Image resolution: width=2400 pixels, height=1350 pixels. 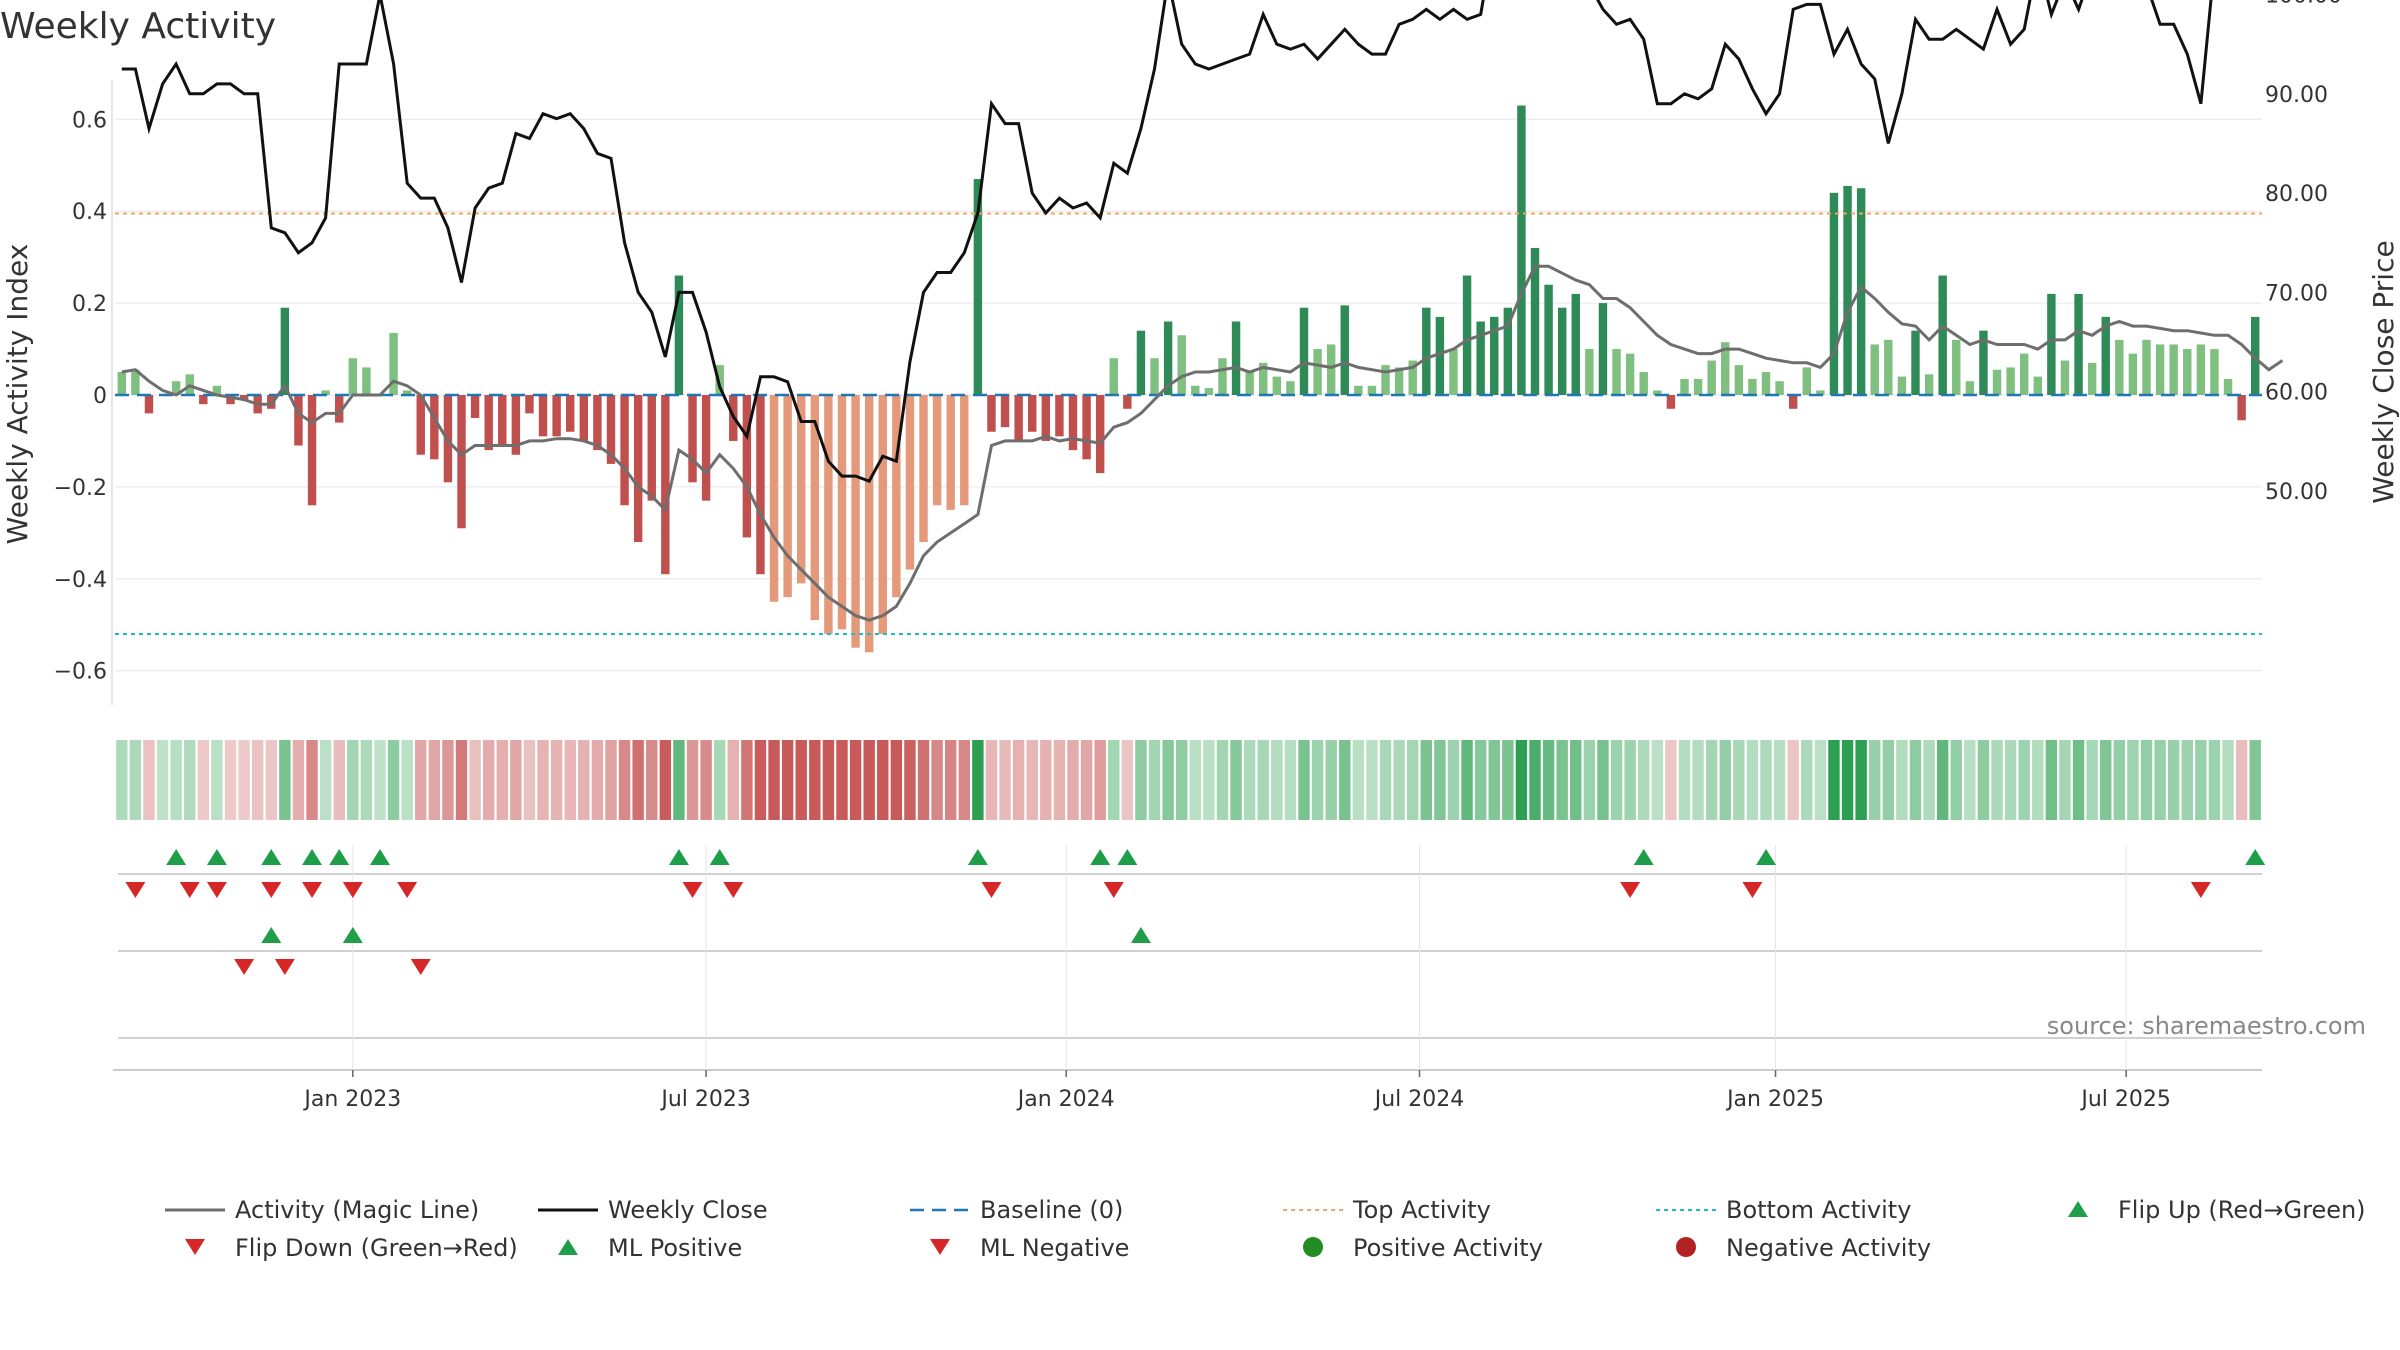 I want to click on legend-label: Negative Activity, so click(x=1828, y=1248).